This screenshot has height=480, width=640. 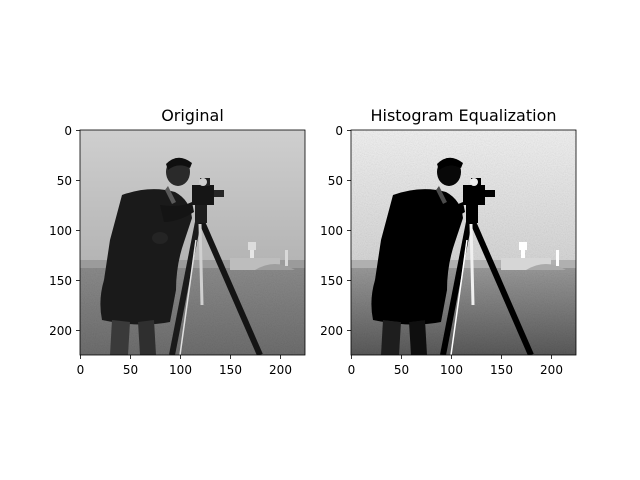 What do you see at coordinates (192, 115) in the screenshot?
I see `panel-title: Original` at bounding box center [192, 115].